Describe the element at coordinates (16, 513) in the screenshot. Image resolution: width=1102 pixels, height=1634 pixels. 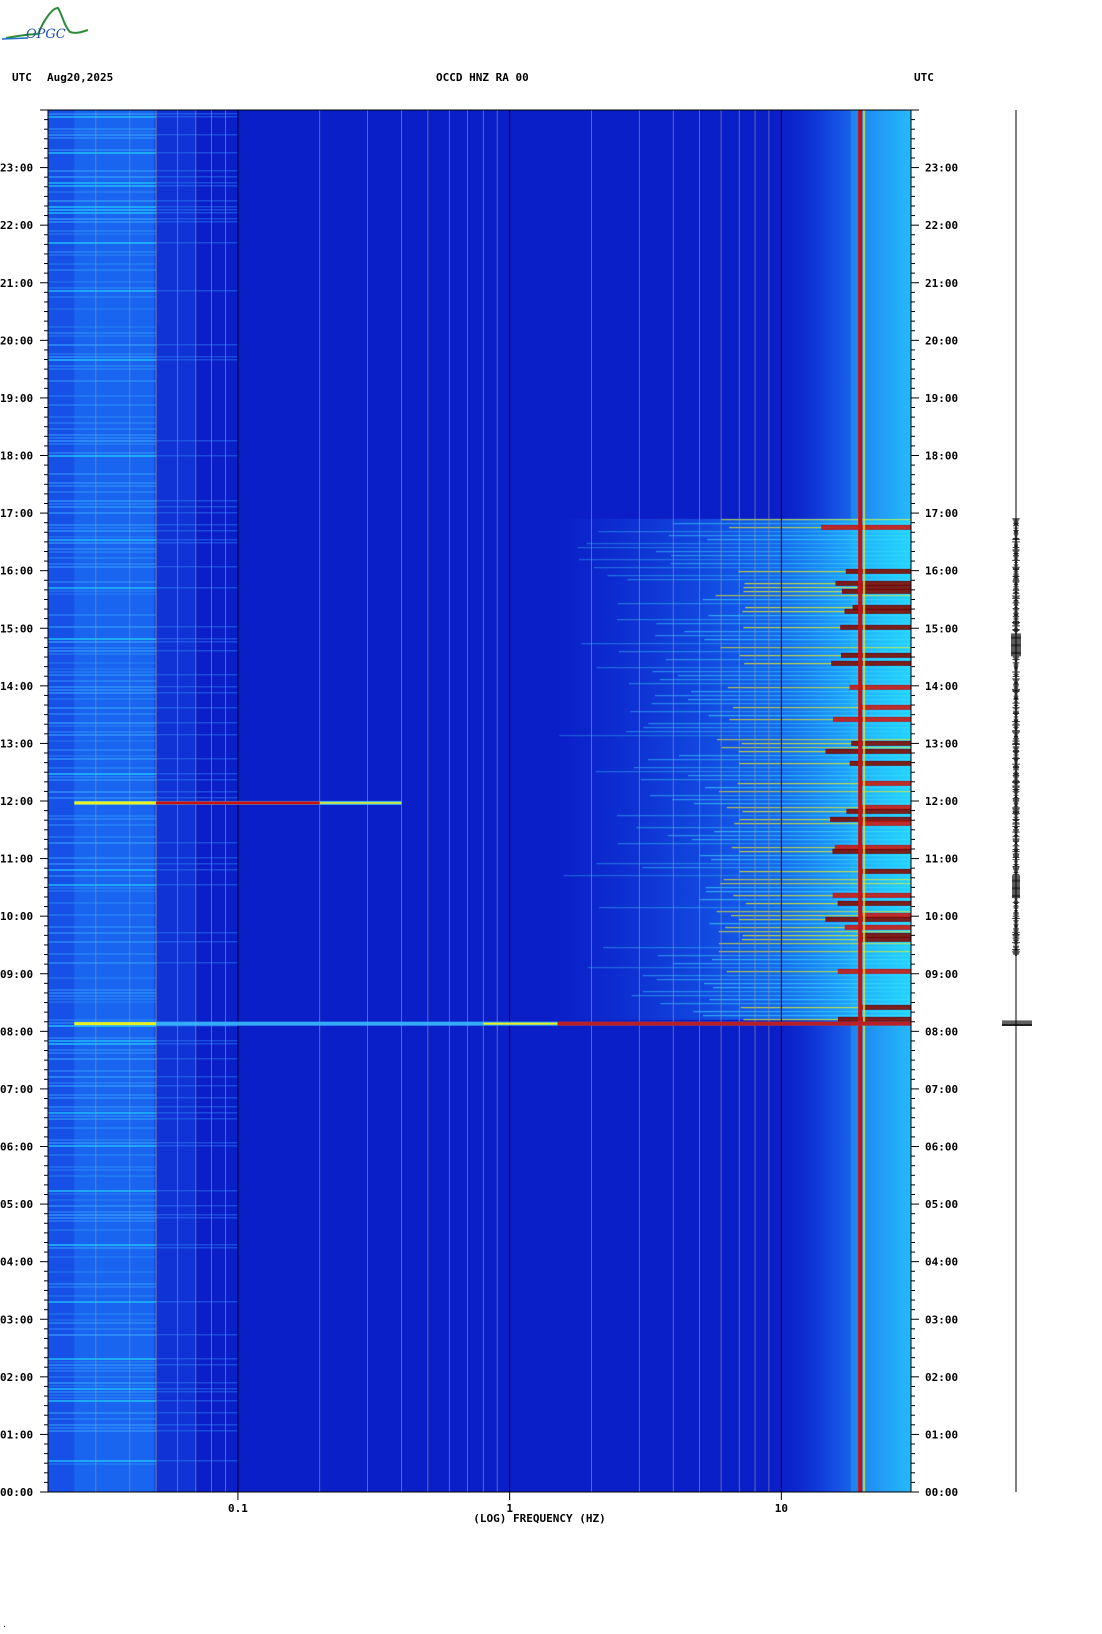
I see `y-tick-label-left: 17:00` at that location.